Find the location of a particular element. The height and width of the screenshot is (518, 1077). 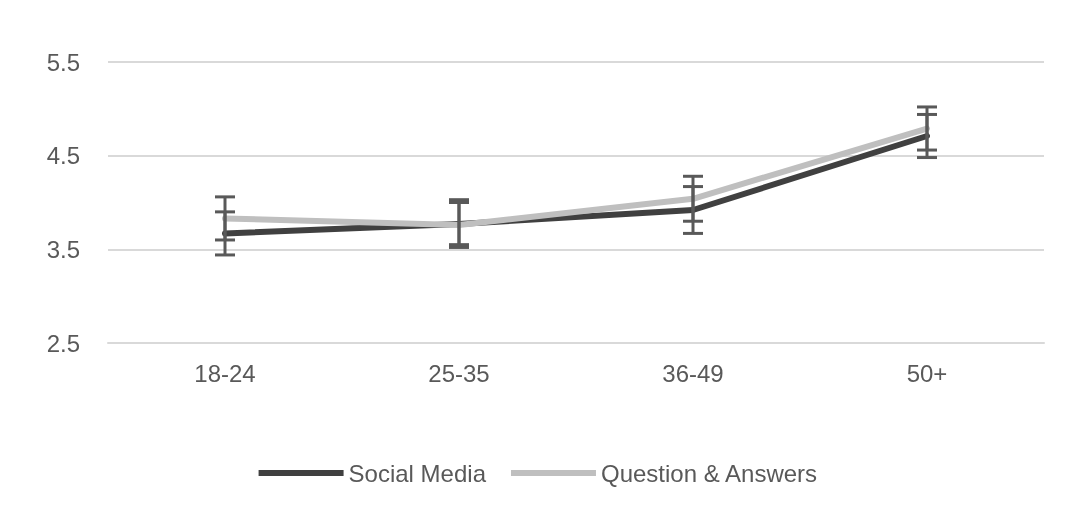

y-tick-label: 3.5 is located at coordinates (63, 249).